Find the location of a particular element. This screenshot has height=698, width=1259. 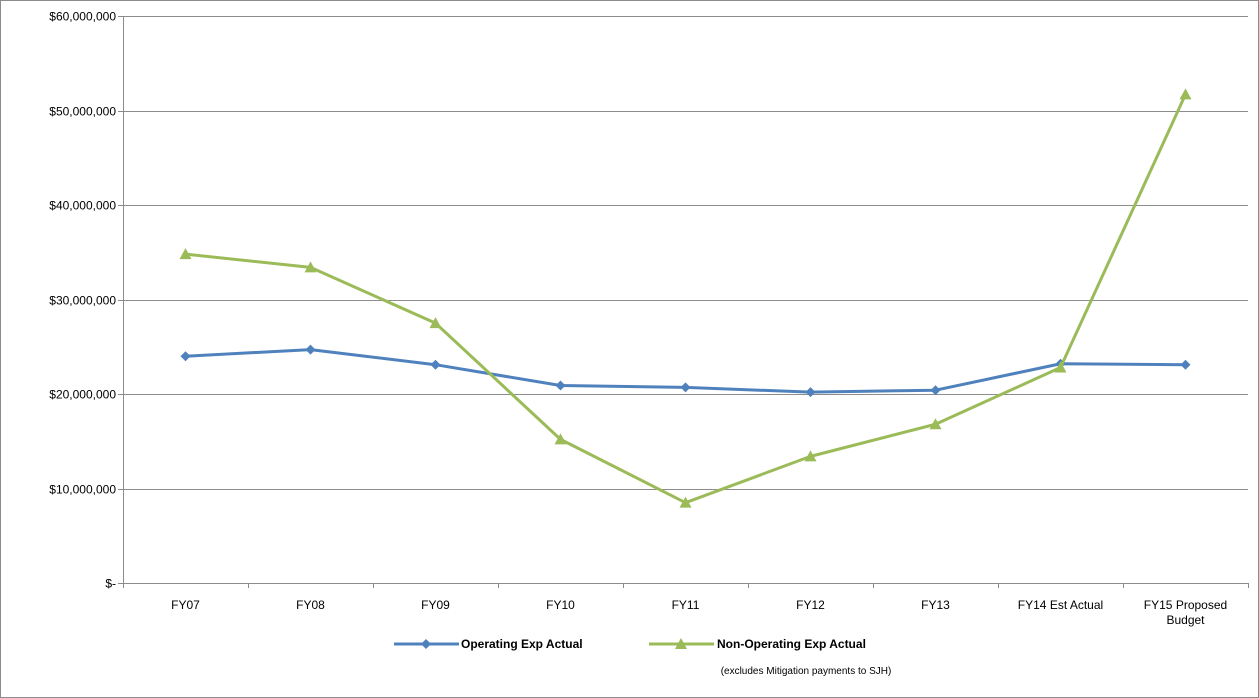

x-tick-label: FY09 is located at coordinates (435, 605).